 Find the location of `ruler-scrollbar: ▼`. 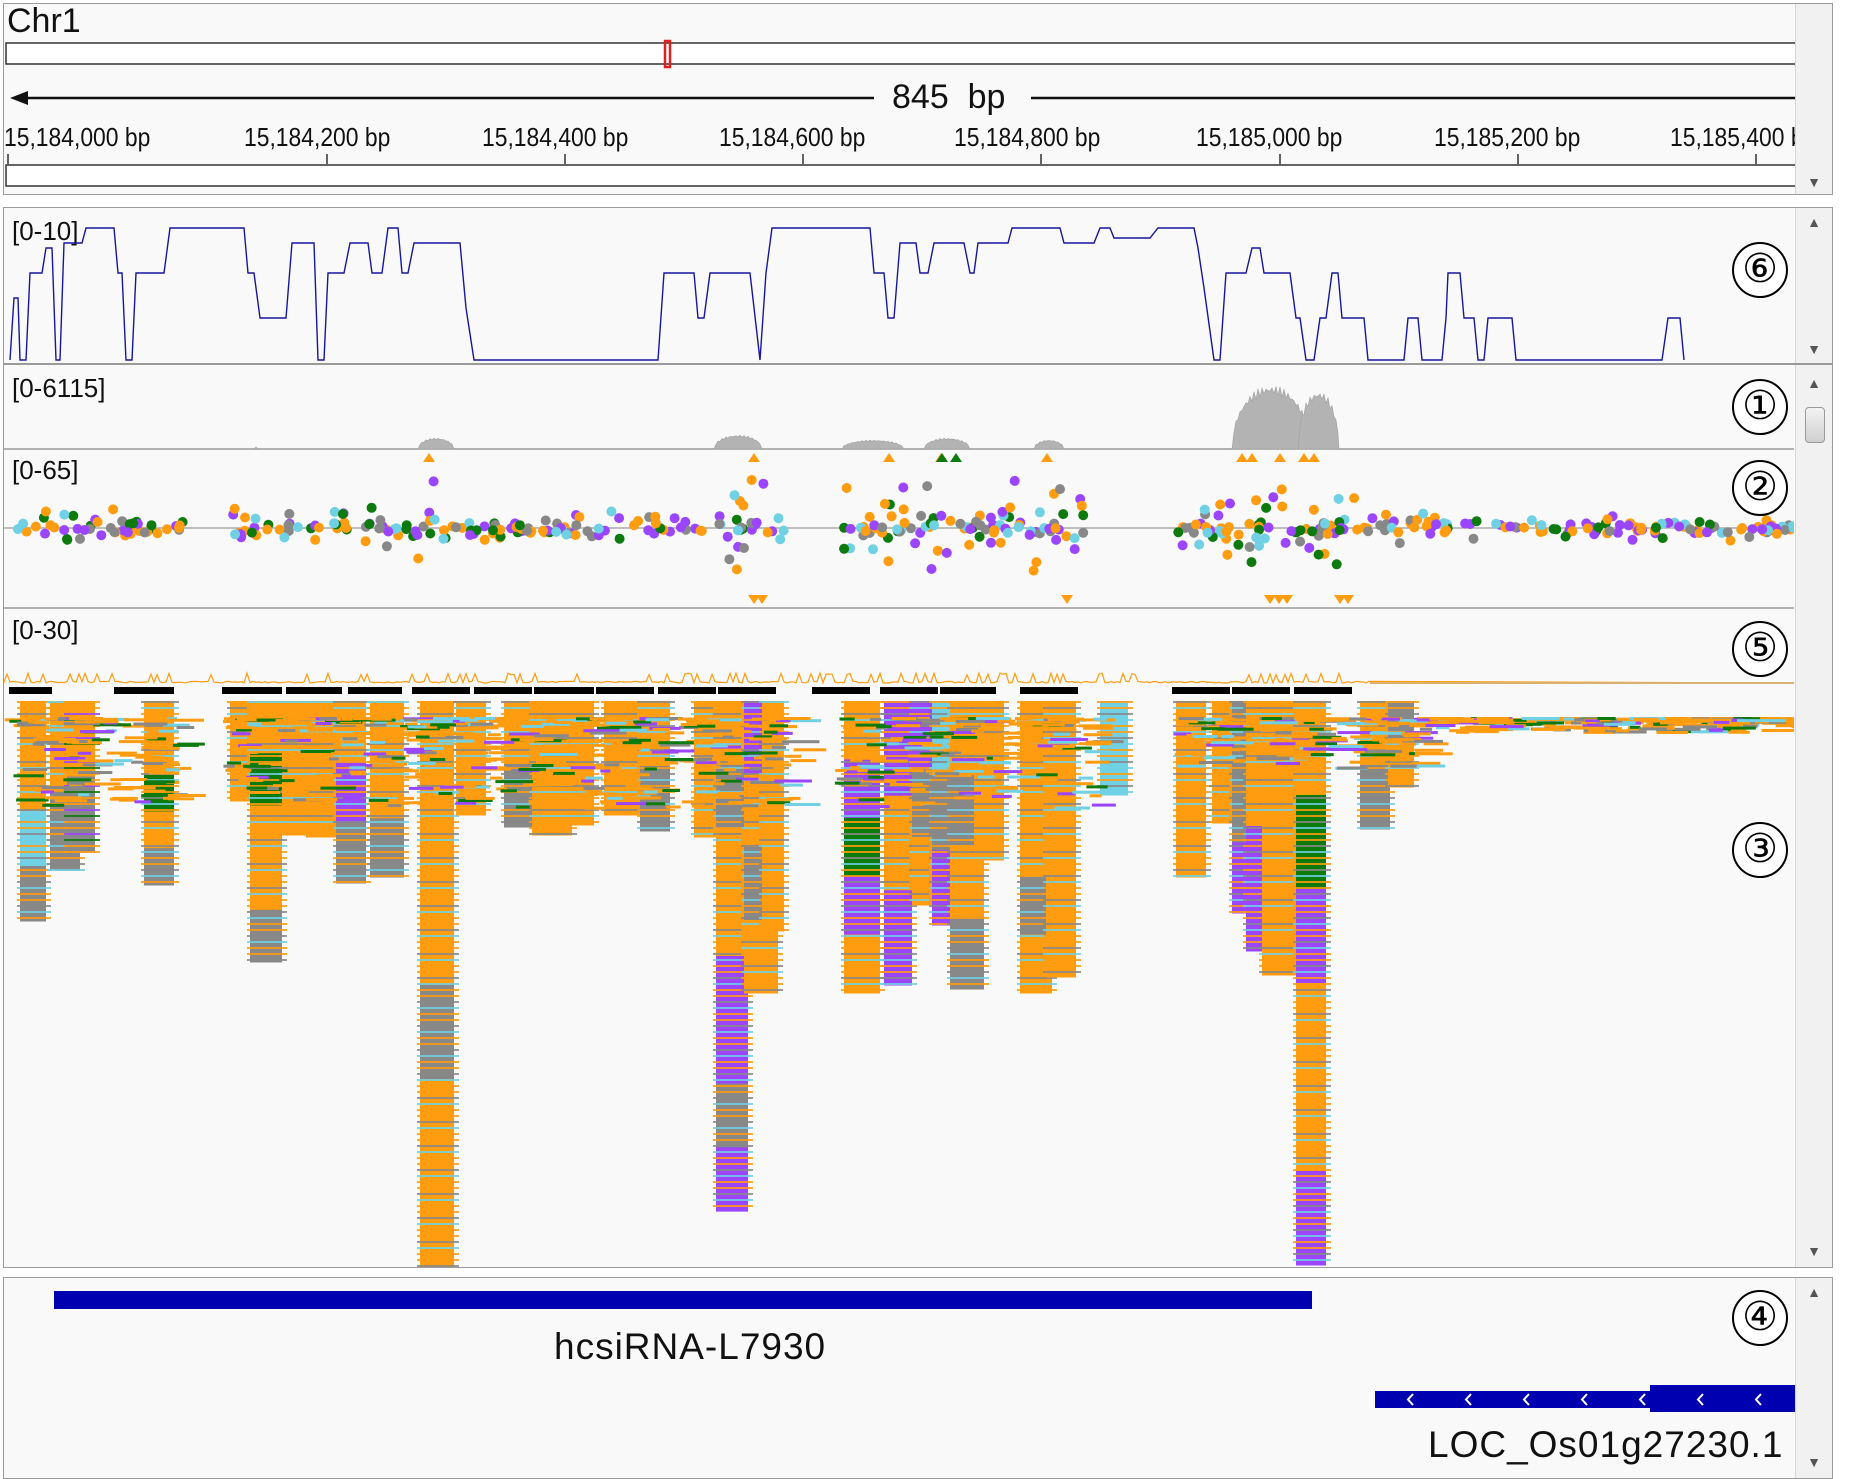

ruler-scrollbar: ▼ is located at coordinates (1813, 99).